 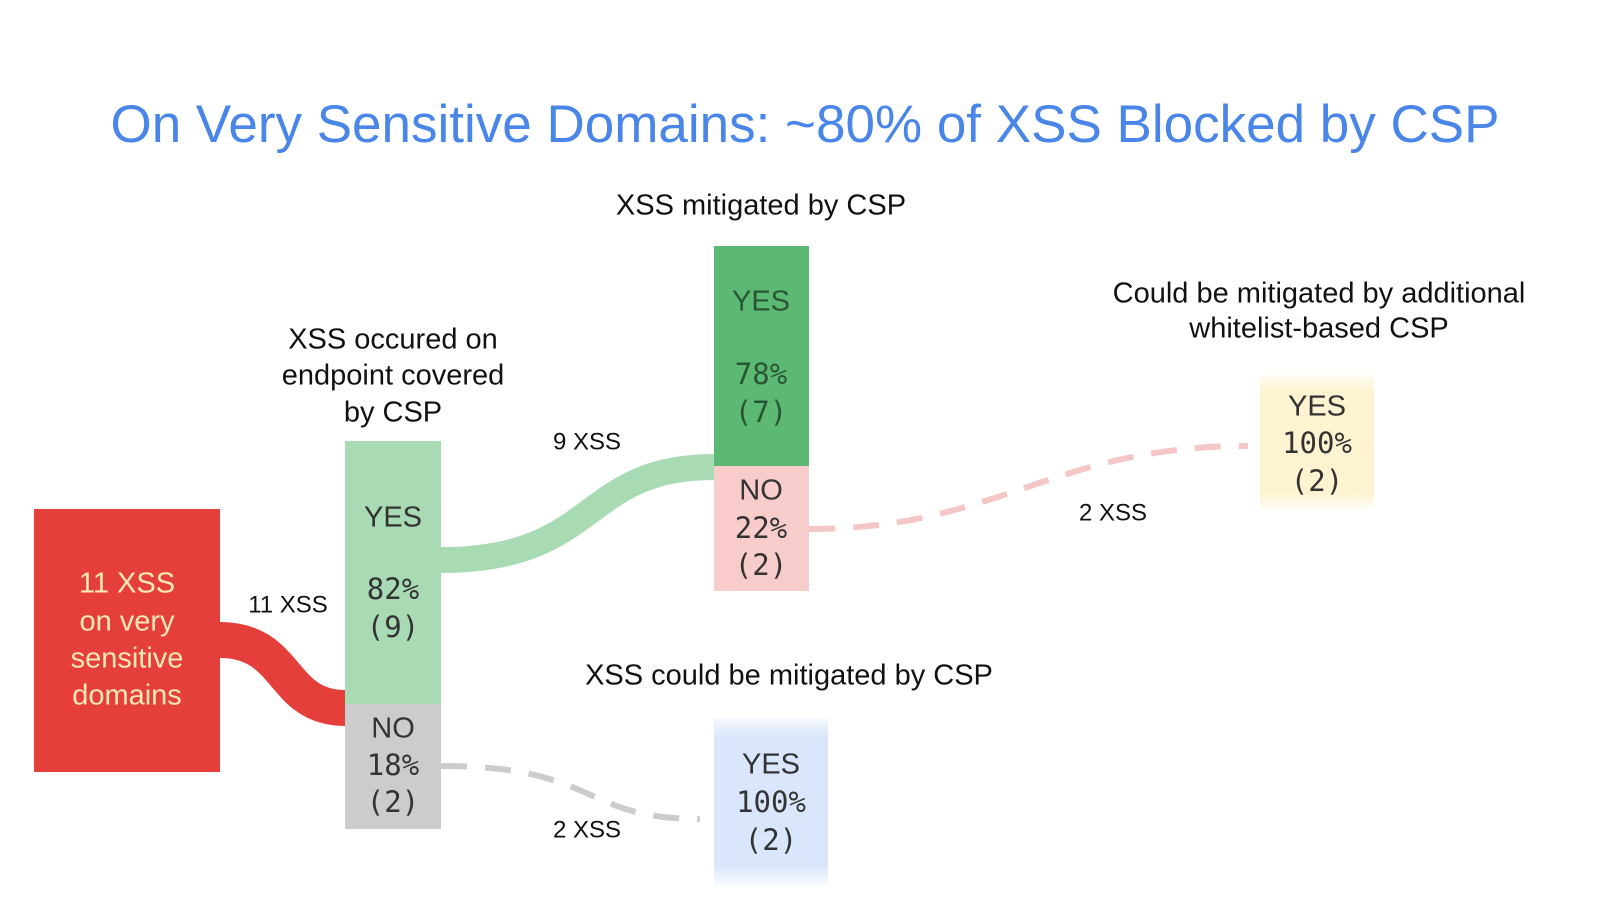 What do you see at coordinates (393, 589) in the screenshot?
I see `node-label: 82%` at bounding box center [393, 589].